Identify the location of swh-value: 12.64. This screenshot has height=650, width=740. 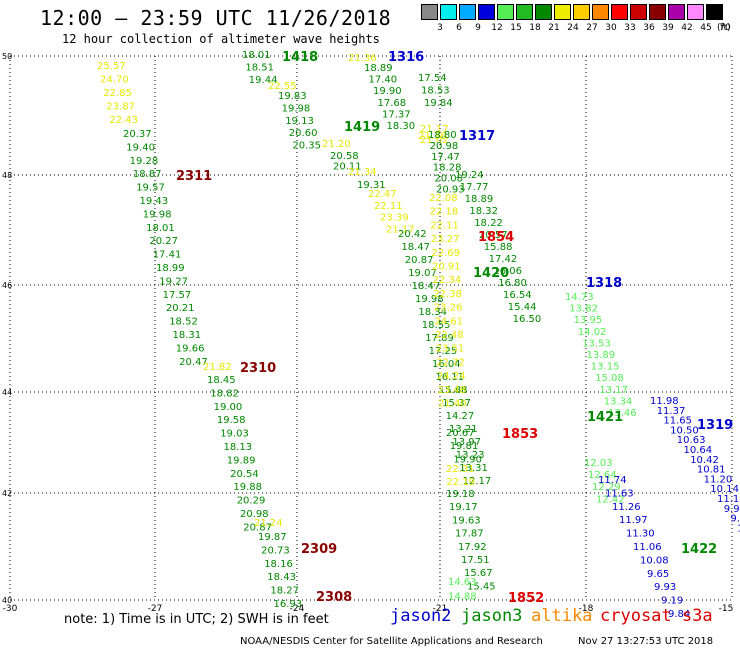
(602, 475).